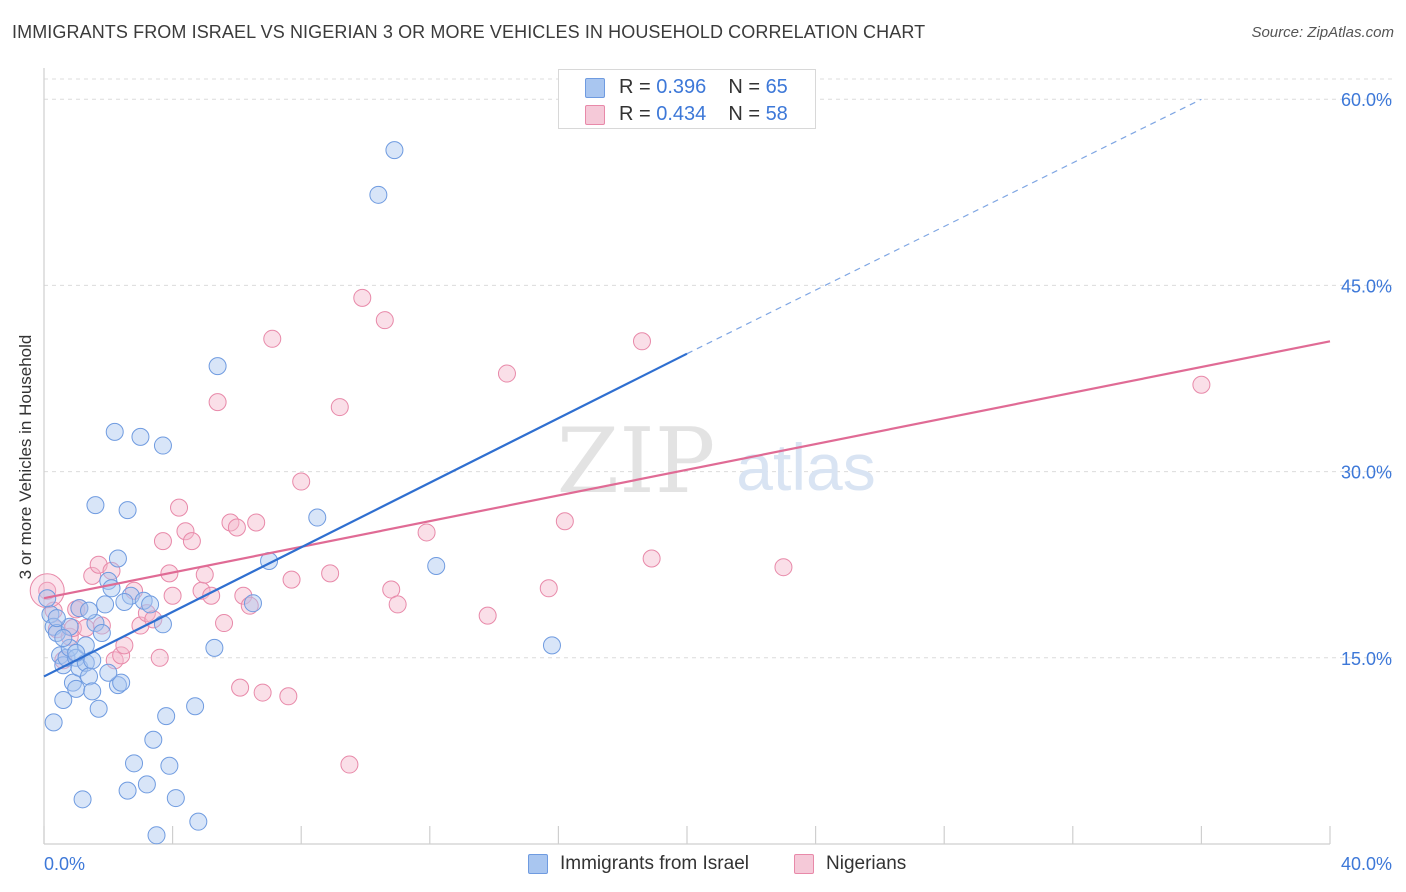 Image resolution: width=1406 pixels, height=892 pixels. I want to click on nigerian-r-value: 0.434, so click(681, 114).